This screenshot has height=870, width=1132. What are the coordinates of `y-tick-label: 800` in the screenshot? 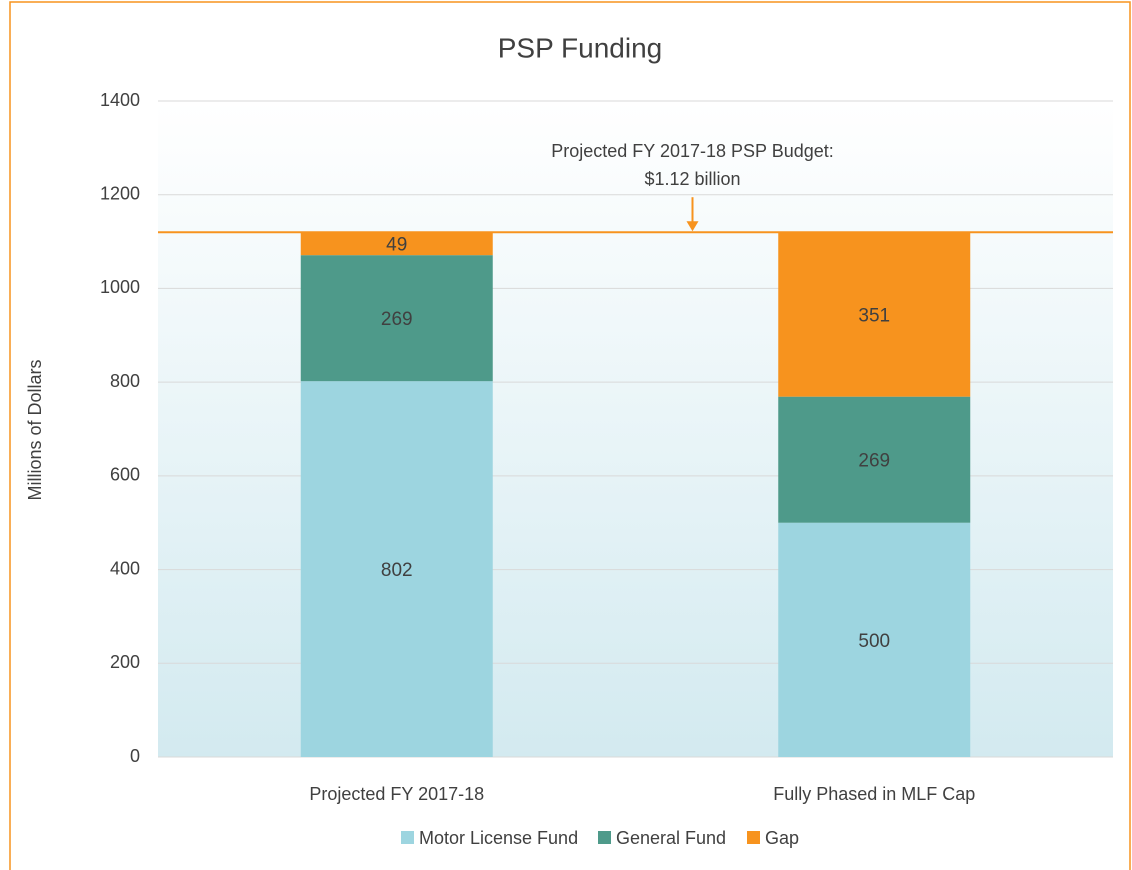 It's located at (125, 381).